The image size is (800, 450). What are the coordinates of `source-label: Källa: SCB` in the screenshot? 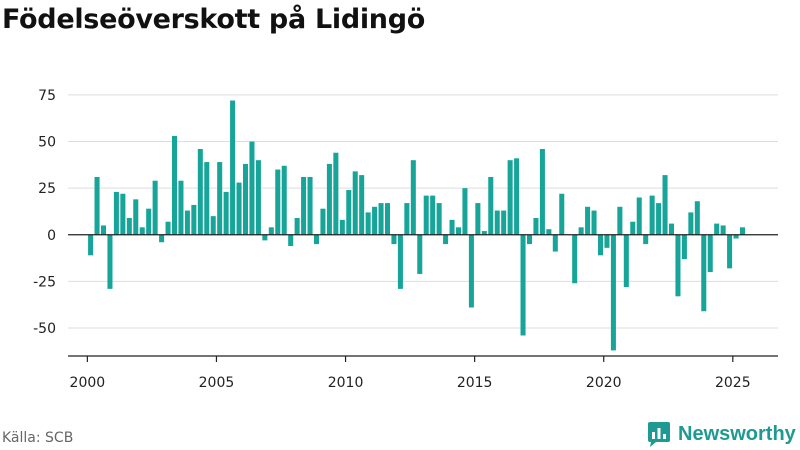 It's located at (38, 438).